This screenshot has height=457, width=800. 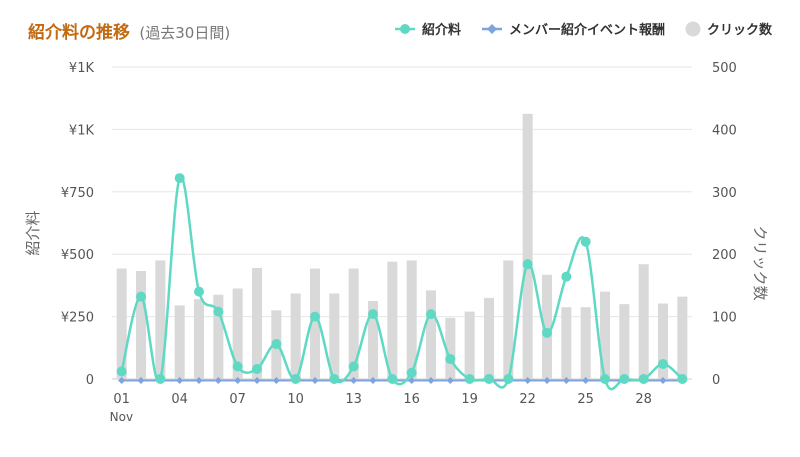 I want to click on legend-item-member-event-reward: メンバー紹介イベント報酬, so click(x=573, y=28).